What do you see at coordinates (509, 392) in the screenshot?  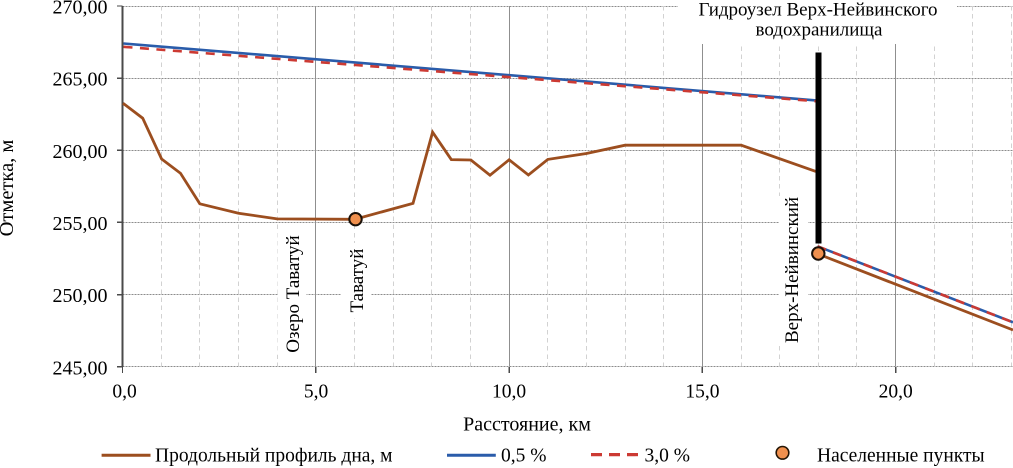 I see `svg-text: 10,0` at bounding box center [509, 392].